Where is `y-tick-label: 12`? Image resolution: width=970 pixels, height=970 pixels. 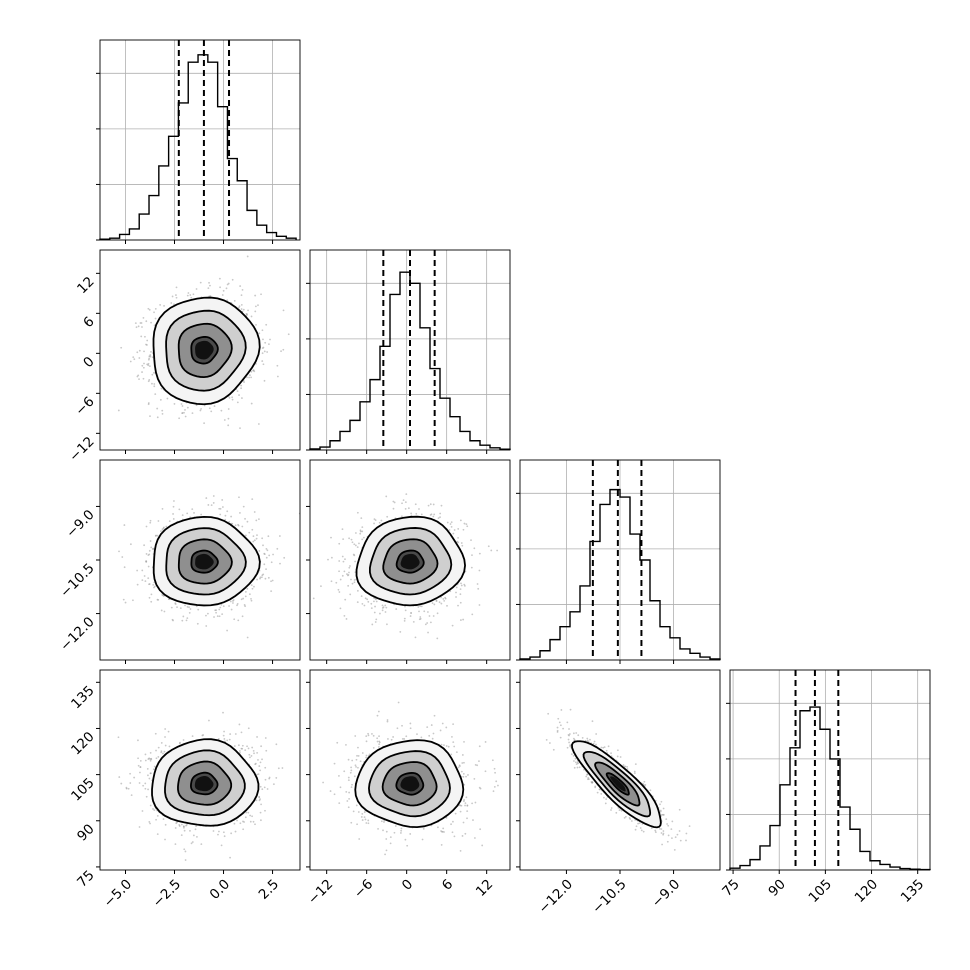
y-tick-label: 12 is located at coordinates (85, 285).